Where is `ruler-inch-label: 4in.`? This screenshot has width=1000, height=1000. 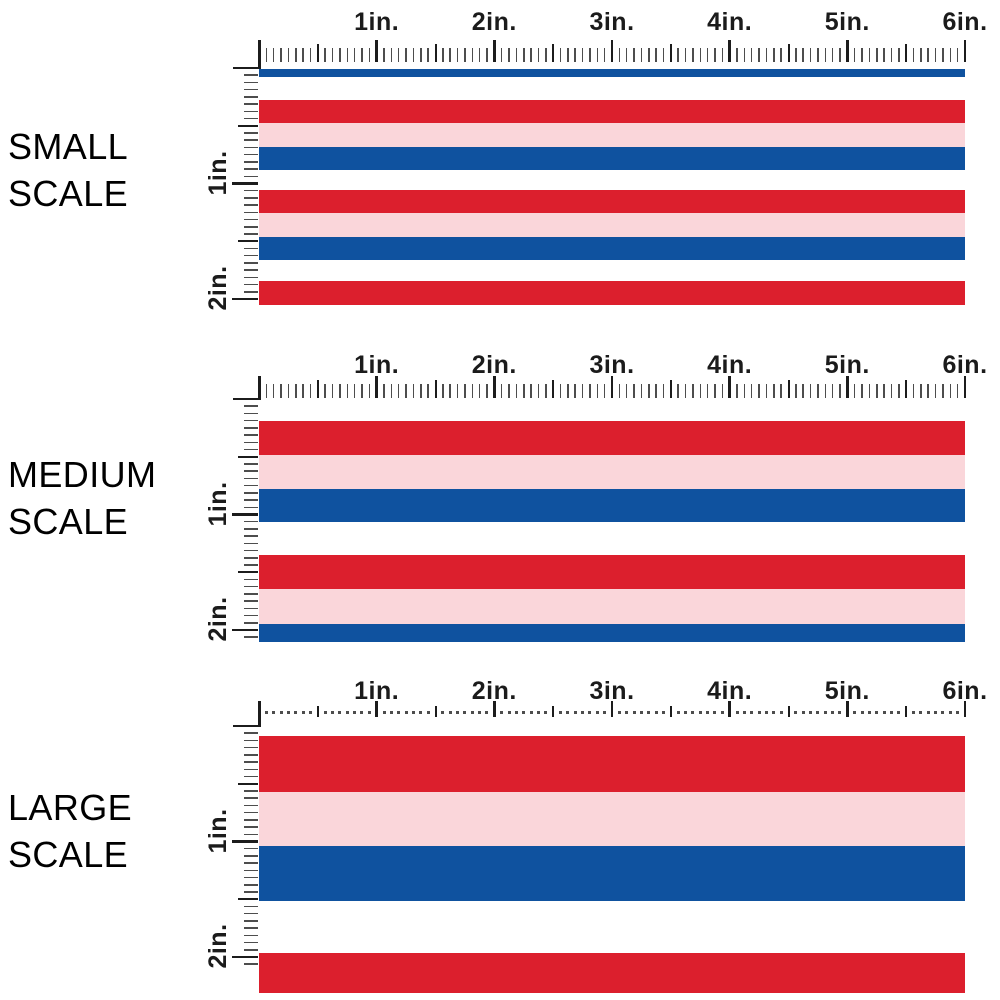
ruler-inch-label: 4in. is located at coordinates (730, 365).